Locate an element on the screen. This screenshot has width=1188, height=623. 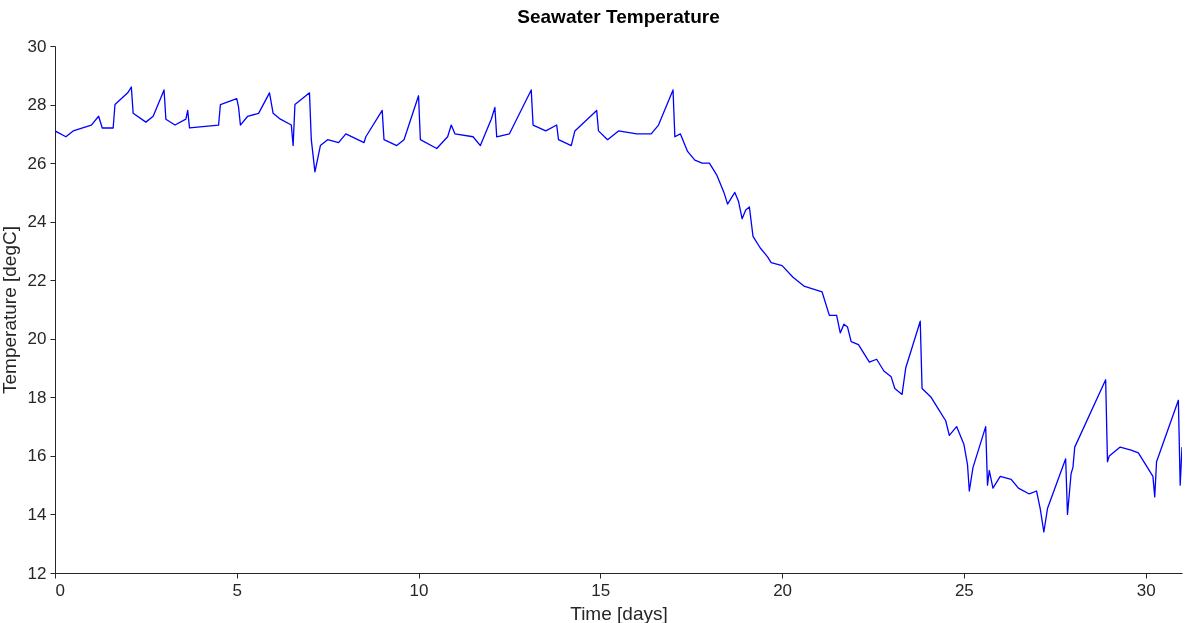
y-tick-label: 22 is located at coordinates (37, 280).